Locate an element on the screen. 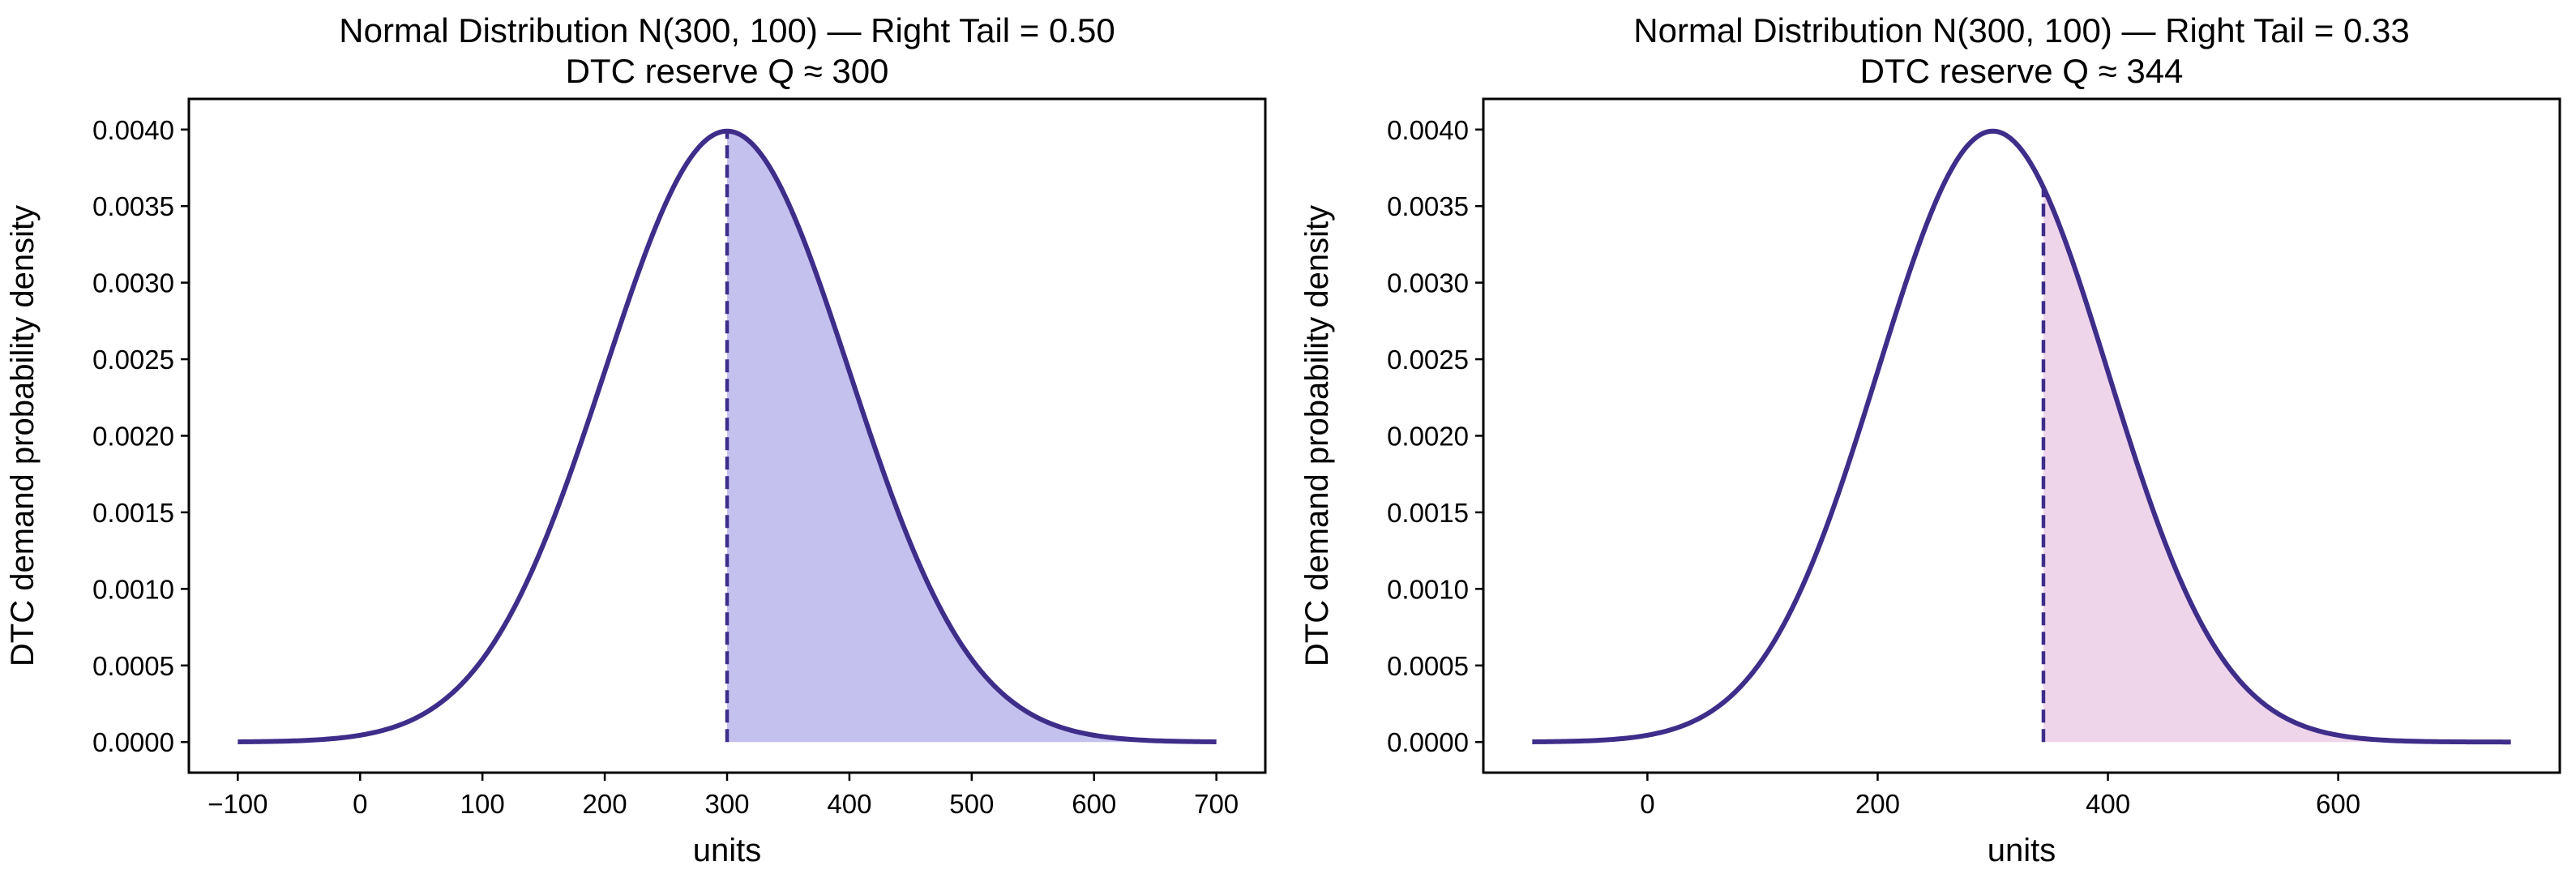 The image size is (2576, 874). x-tick-label: 300 is located at coordinates (726, 804).